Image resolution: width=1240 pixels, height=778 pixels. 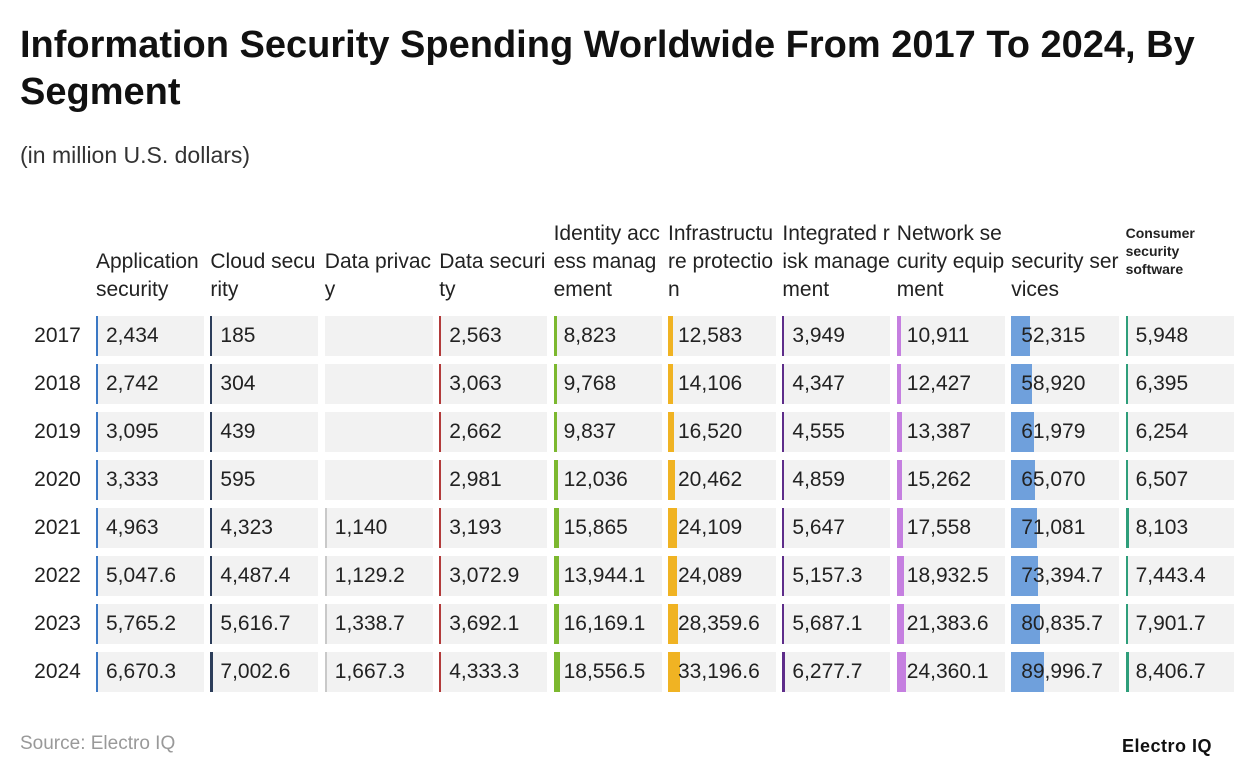 What do you see at coordinates (493, 672) in the screenshot?
I see `cell: 4,333.3` at bounding box center [493, 672].